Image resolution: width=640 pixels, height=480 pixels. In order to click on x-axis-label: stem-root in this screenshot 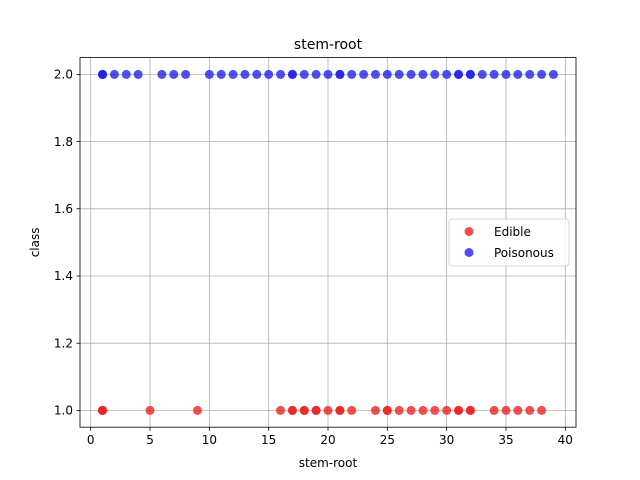, I will do `click(328, 463)`.